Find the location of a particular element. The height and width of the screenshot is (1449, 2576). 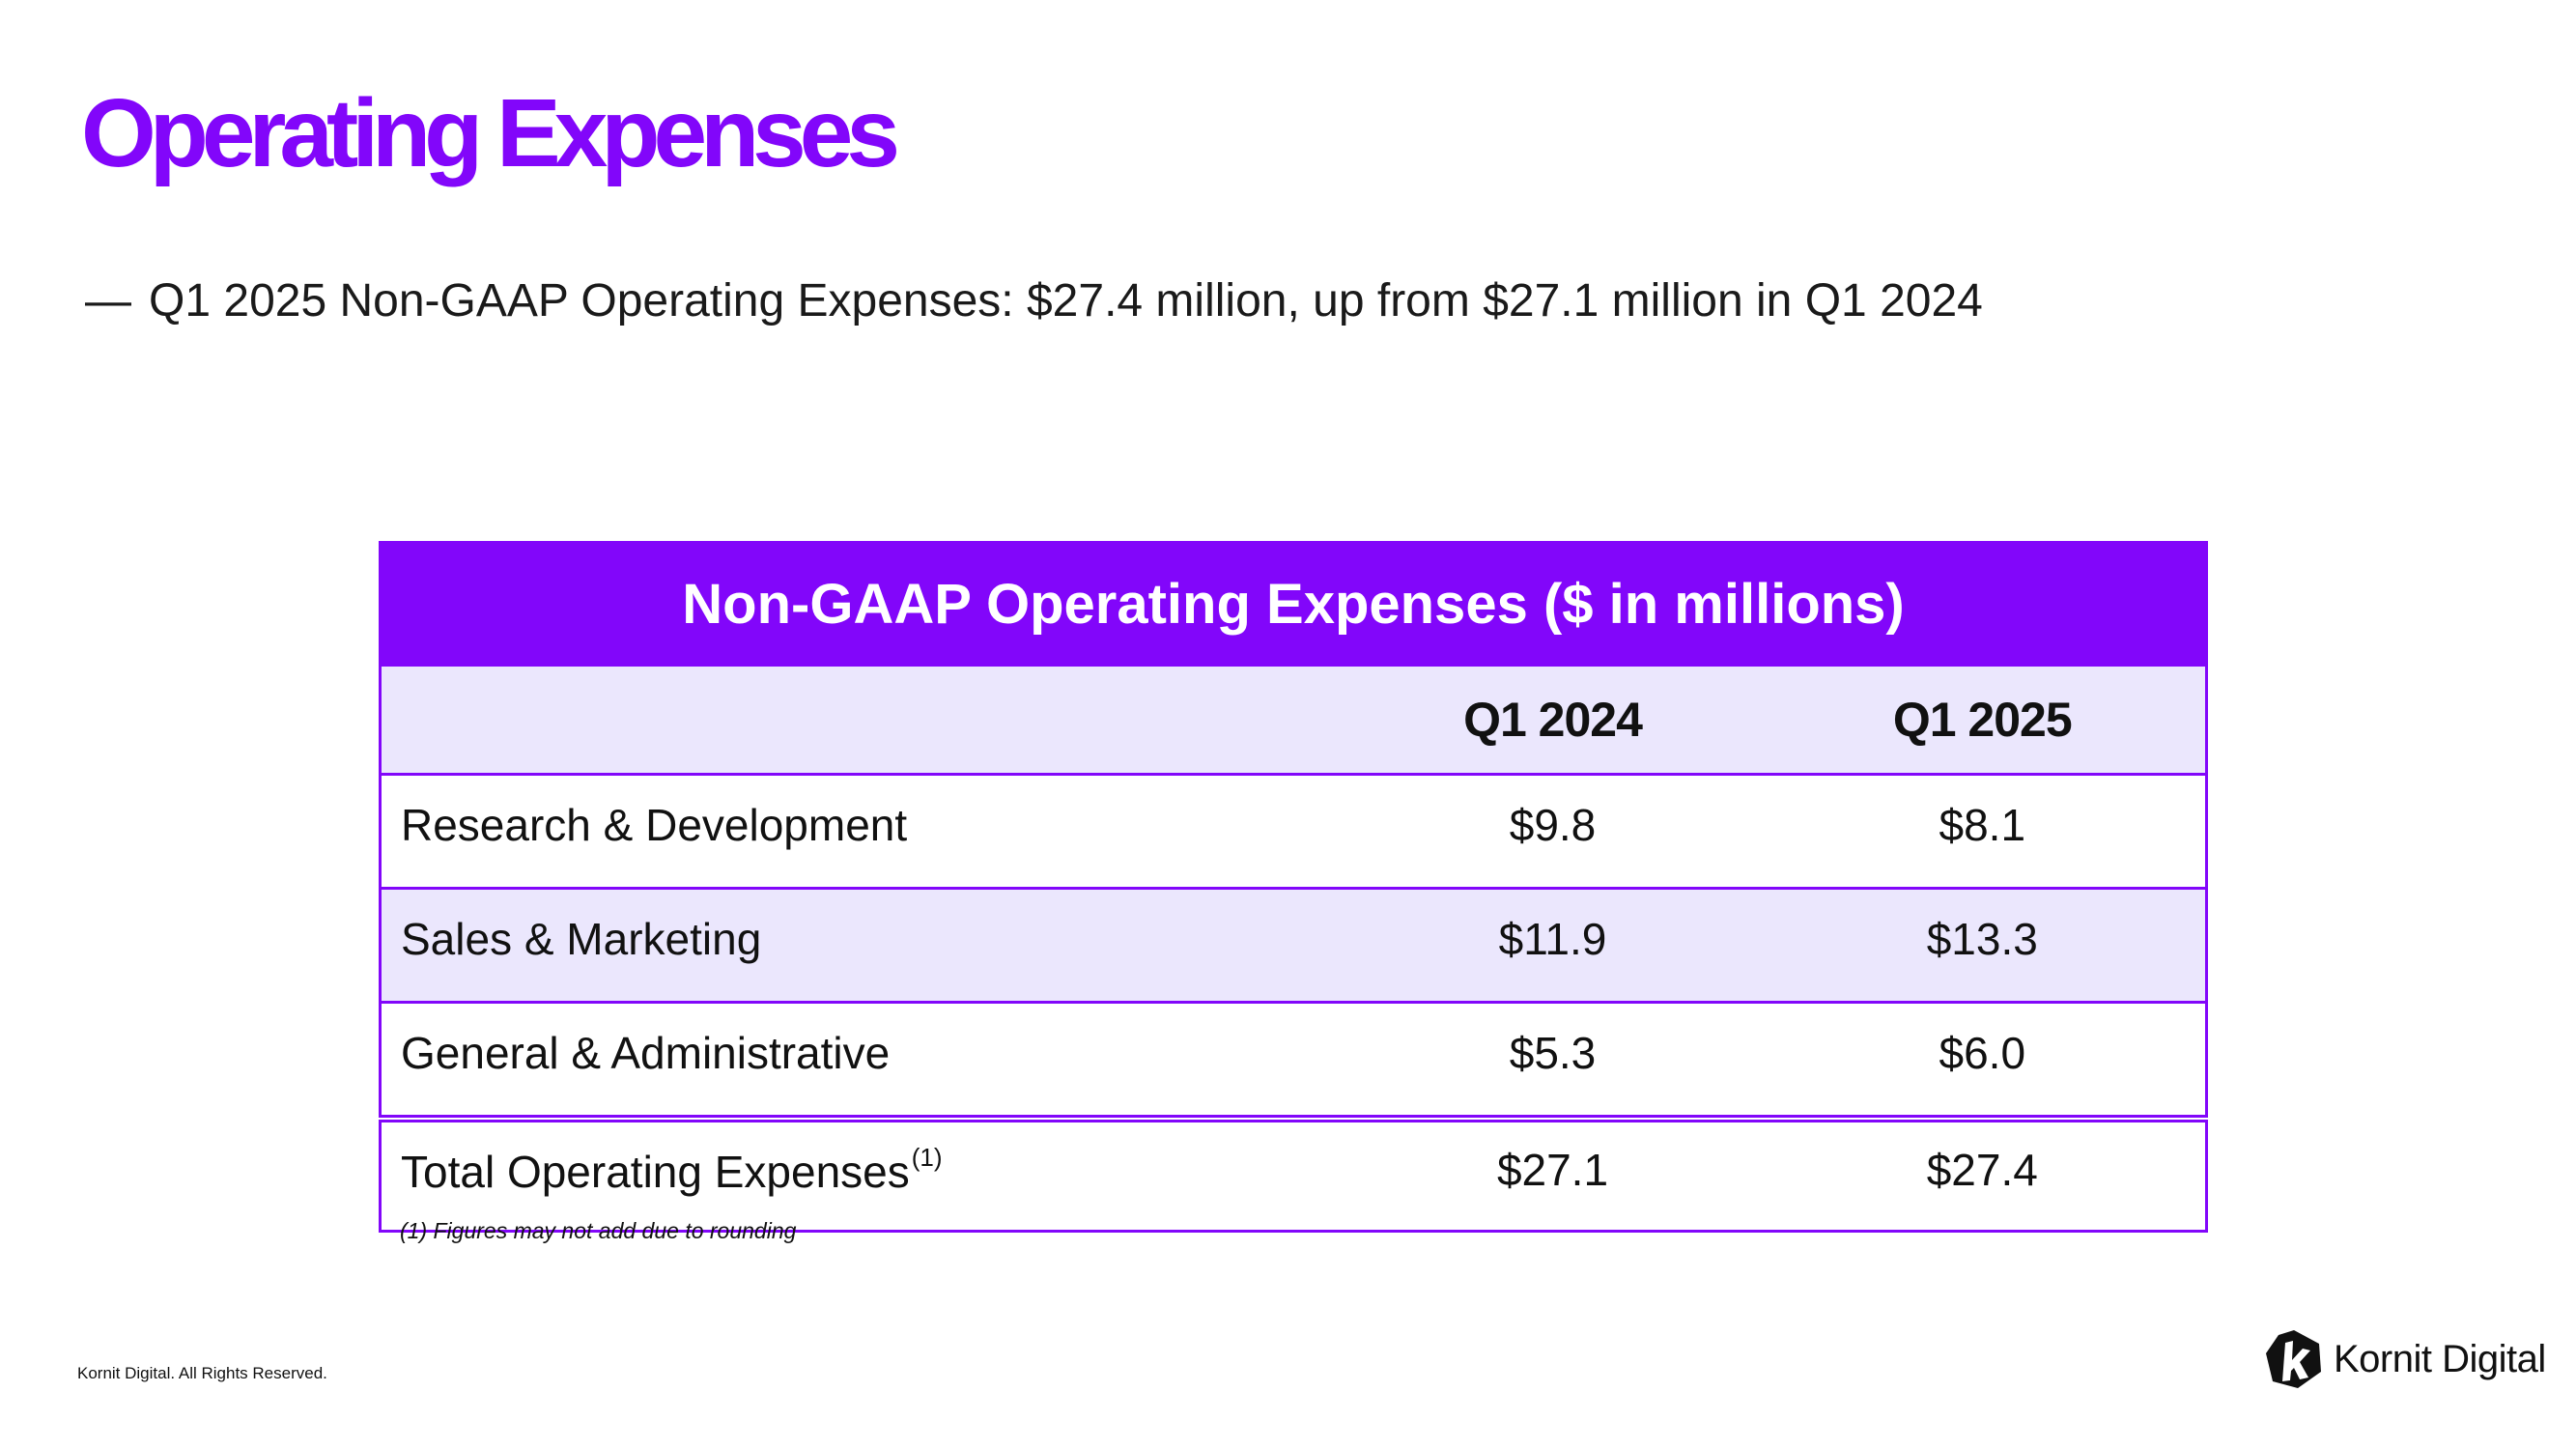

kornit-k-logo-icon is located at coordinates (2293, 1359).